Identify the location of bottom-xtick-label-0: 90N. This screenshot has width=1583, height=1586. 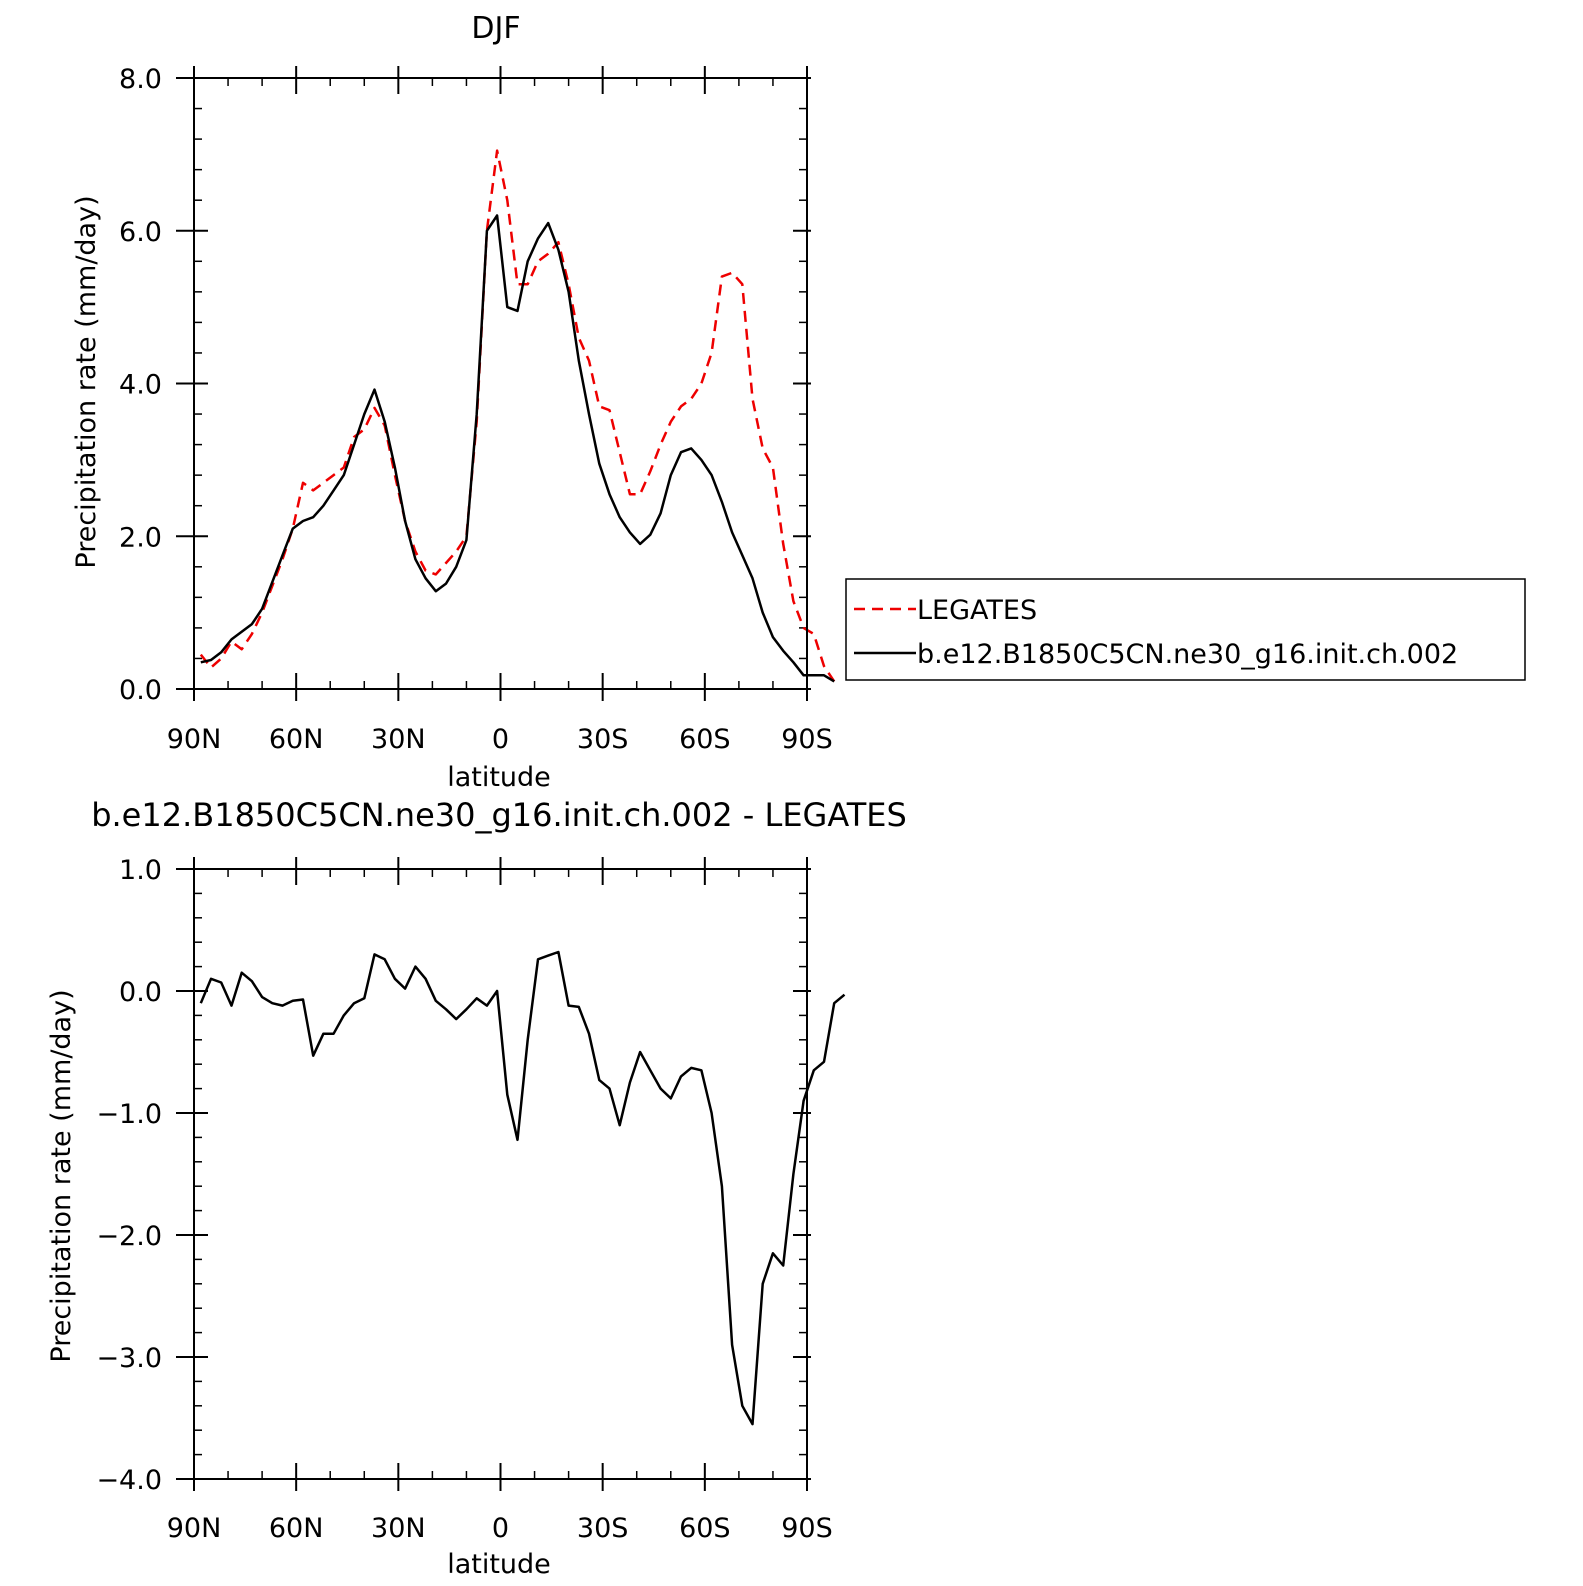
(194, 1528).